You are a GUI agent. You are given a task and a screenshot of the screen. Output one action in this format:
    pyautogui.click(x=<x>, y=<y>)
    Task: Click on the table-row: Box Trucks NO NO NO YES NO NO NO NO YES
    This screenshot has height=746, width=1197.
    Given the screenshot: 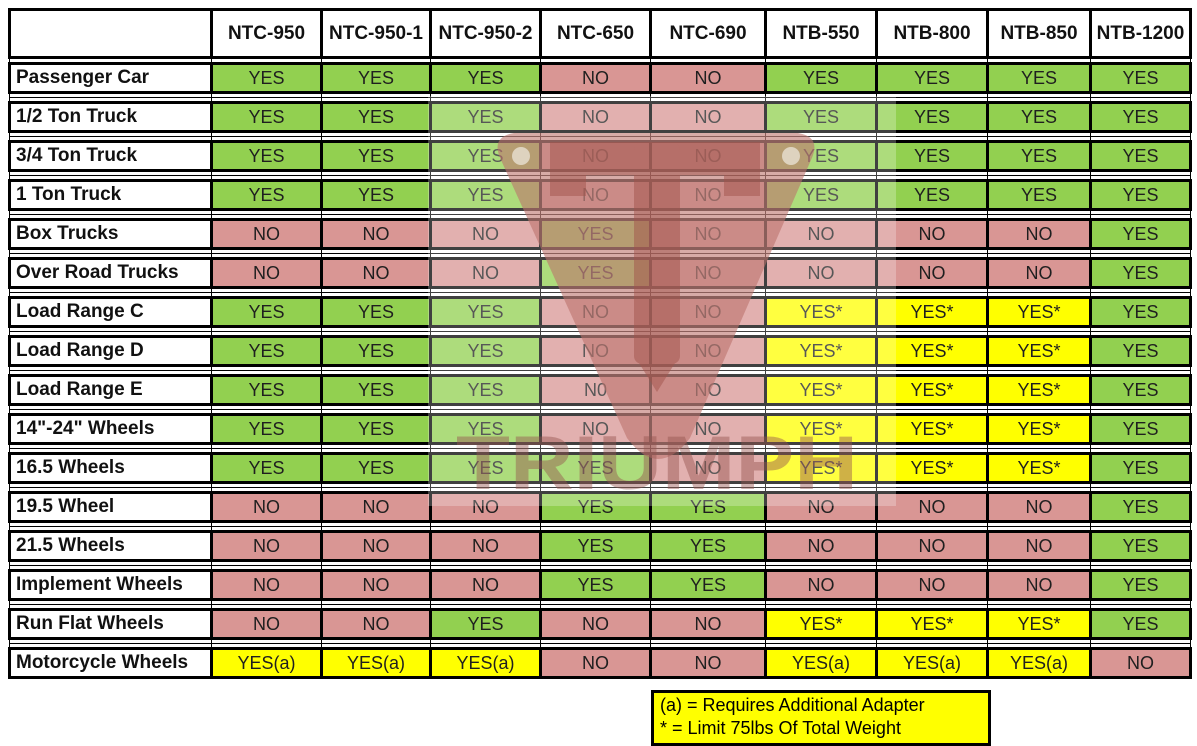 What is the action you would take?
    pyautogui.click(x=600, y=234)
    